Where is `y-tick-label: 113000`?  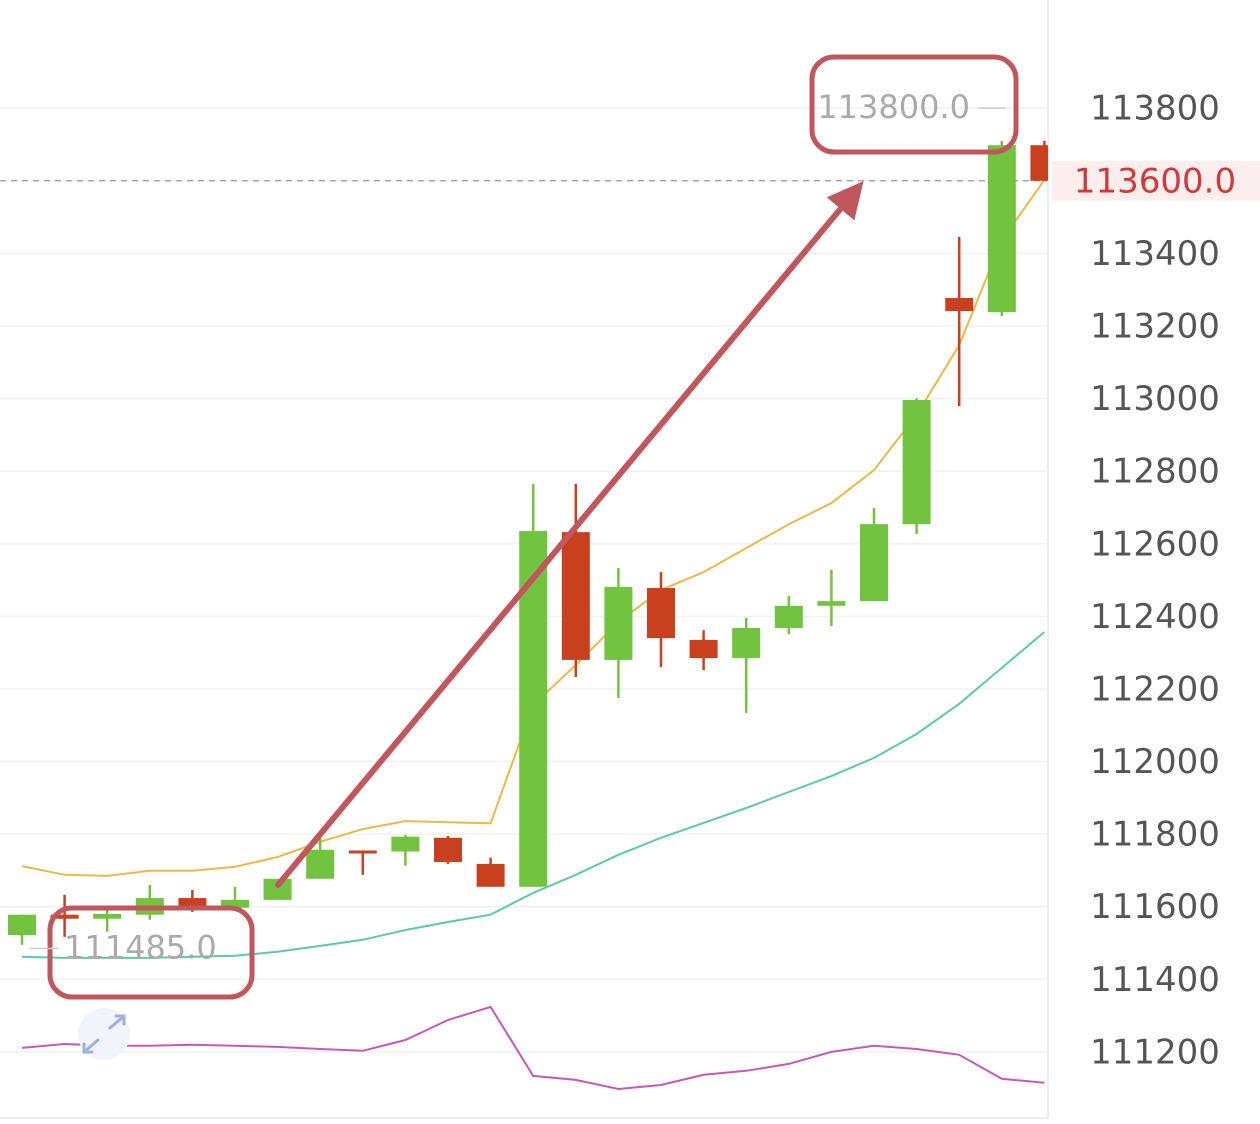 y-tick-label: 113000 is located at coordinates (1155, 399).